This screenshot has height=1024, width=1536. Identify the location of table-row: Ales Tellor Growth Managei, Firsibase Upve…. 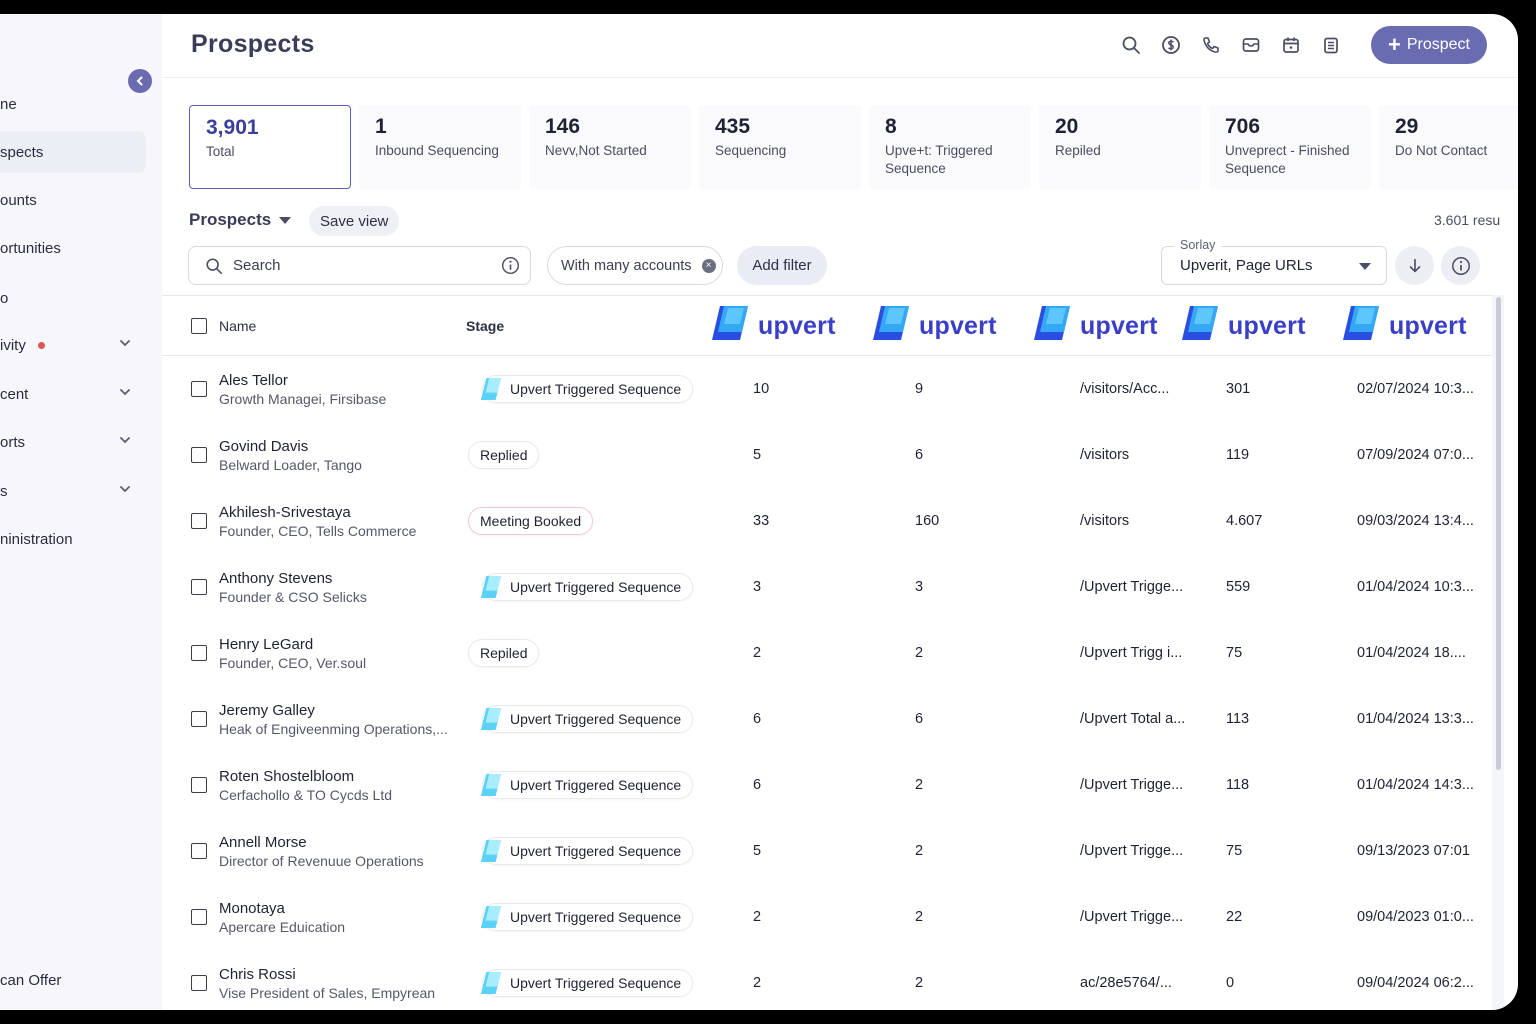
(827, 389).